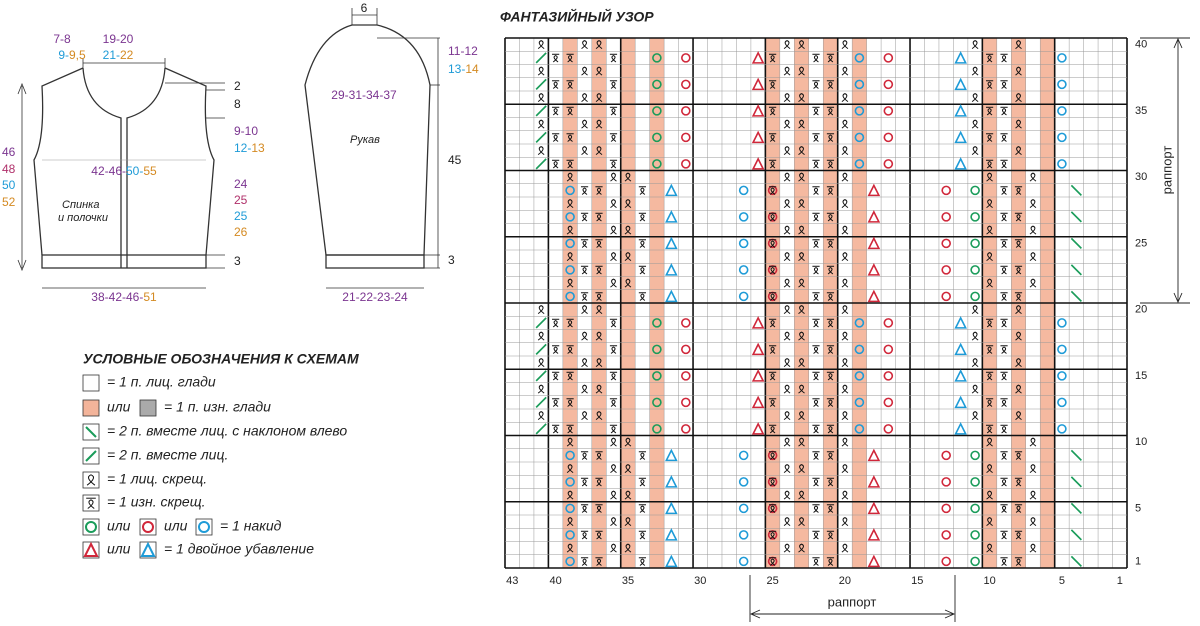 The image size is (1200, 626). I want to click on column-number: 10, so click(989, 581).